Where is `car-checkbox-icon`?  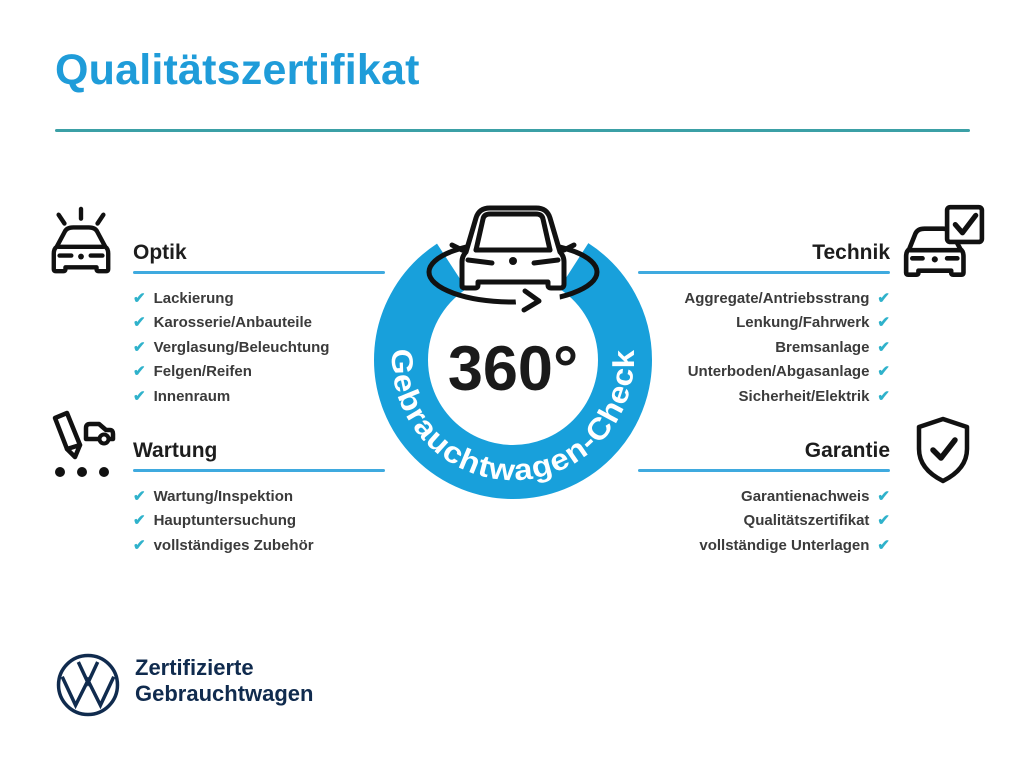
car-checkbox-icon is located at coordinates (944, 241).